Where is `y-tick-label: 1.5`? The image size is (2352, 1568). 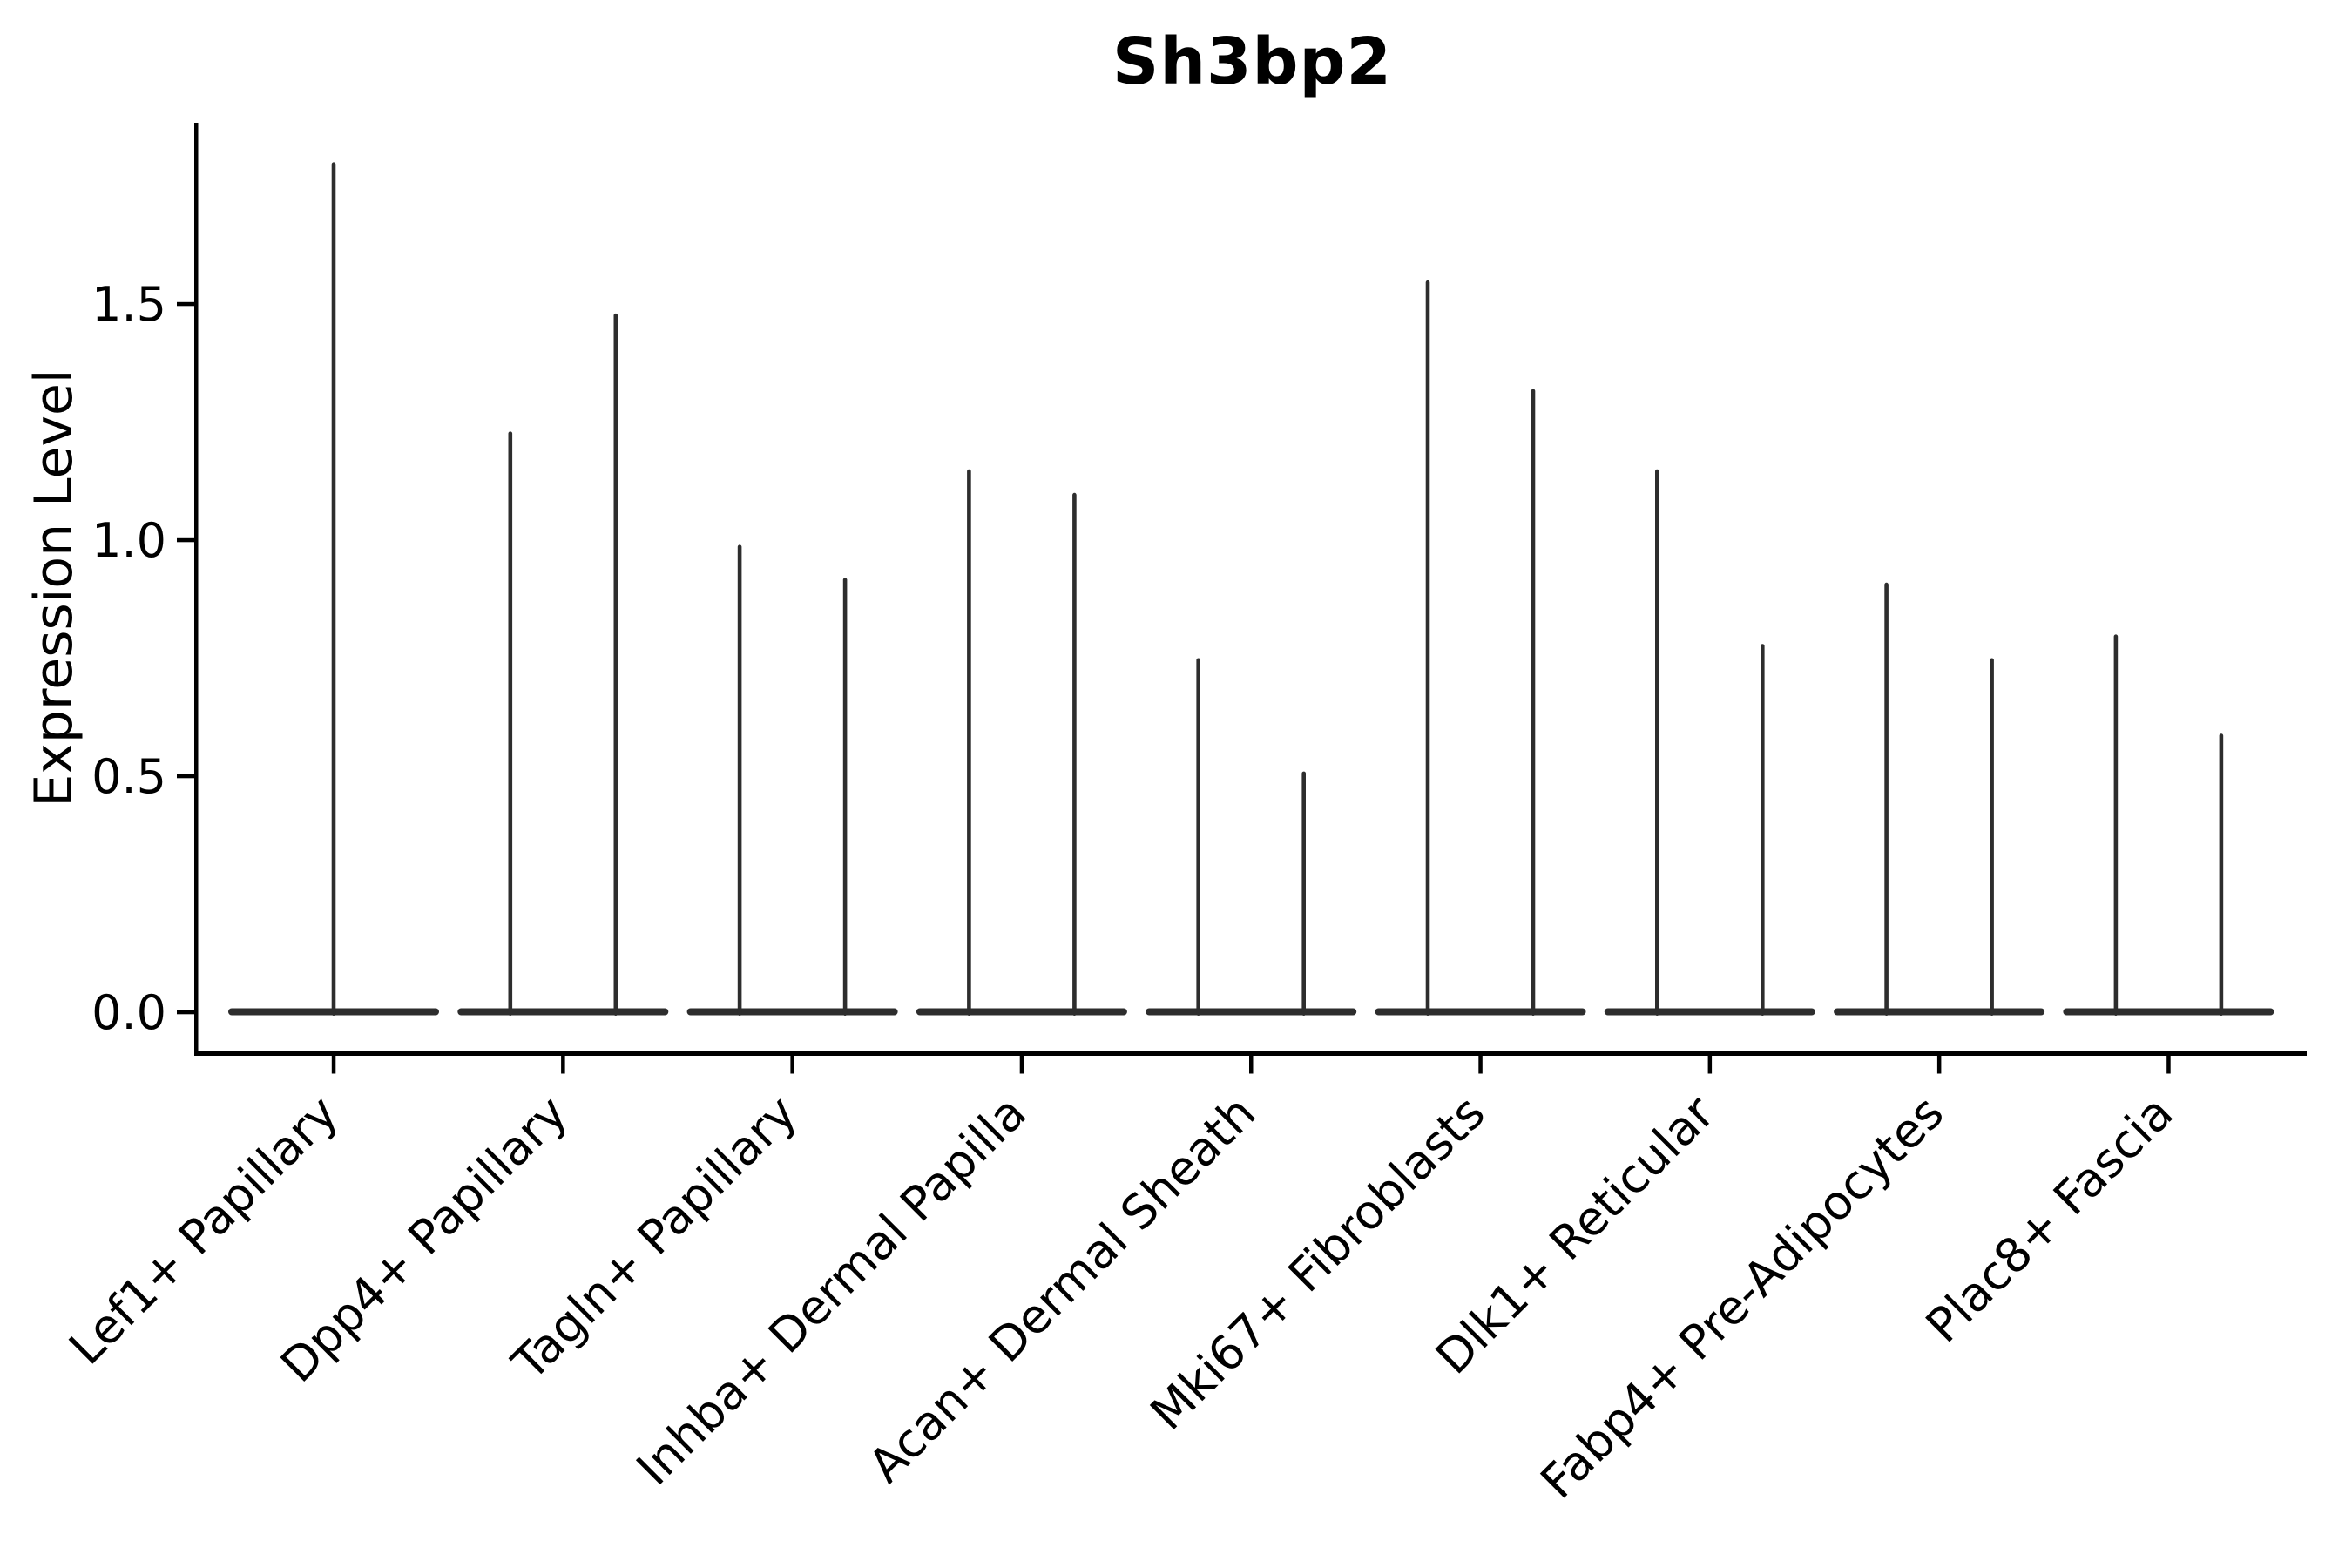 y-tick-label: 1.5 is located at coordinates (129, 304).